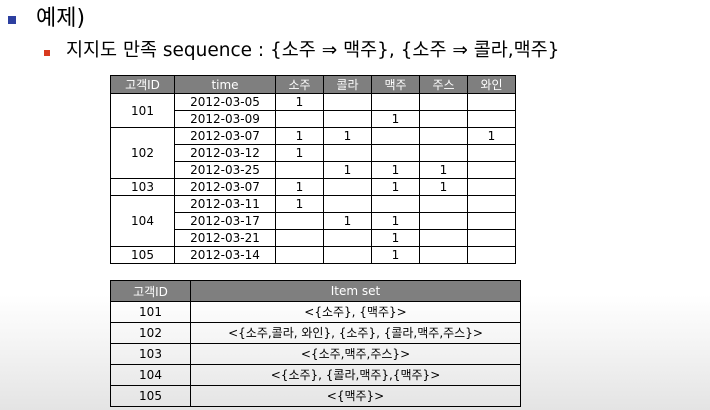 This screenshot has width=710, height=410. What do you see at coordinates (47, 53) in the screenshot?
I see `sub-bullet` at bounding box center [47, 53].